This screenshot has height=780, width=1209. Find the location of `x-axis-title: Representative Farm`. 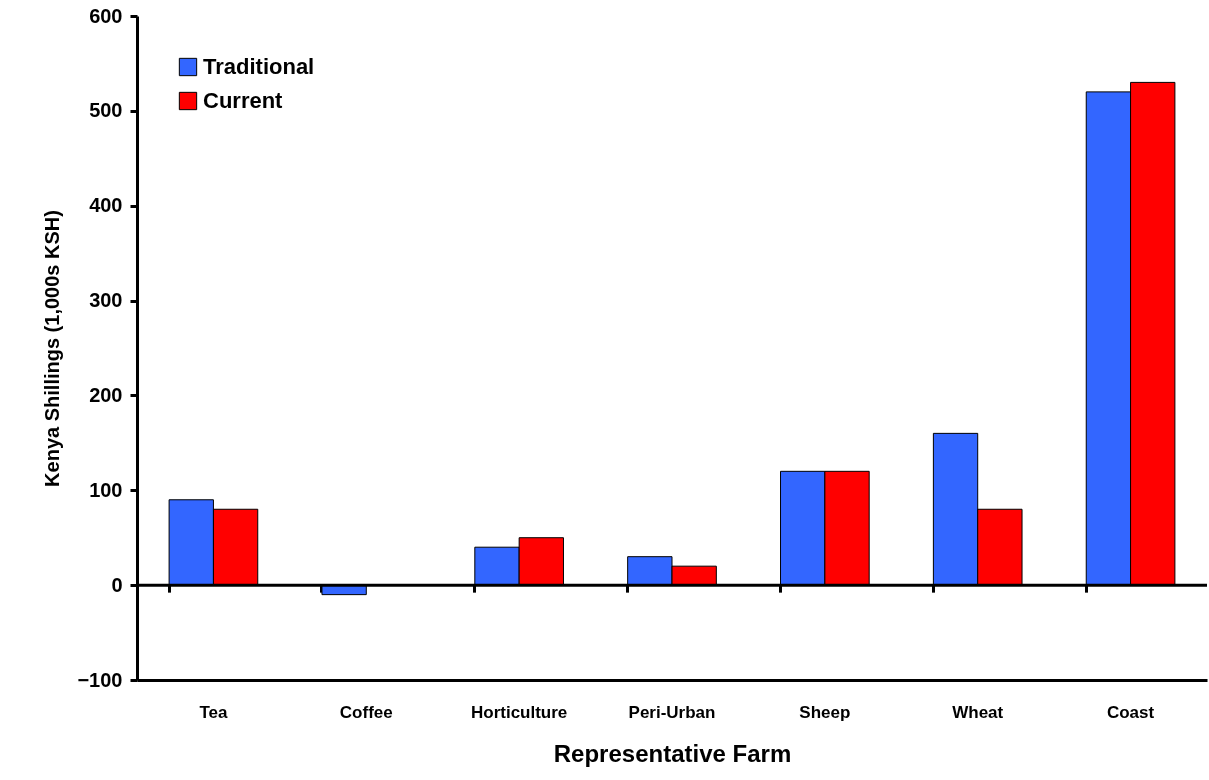

x-axis-title: Representative Farm is located at coordinates (672, 753).